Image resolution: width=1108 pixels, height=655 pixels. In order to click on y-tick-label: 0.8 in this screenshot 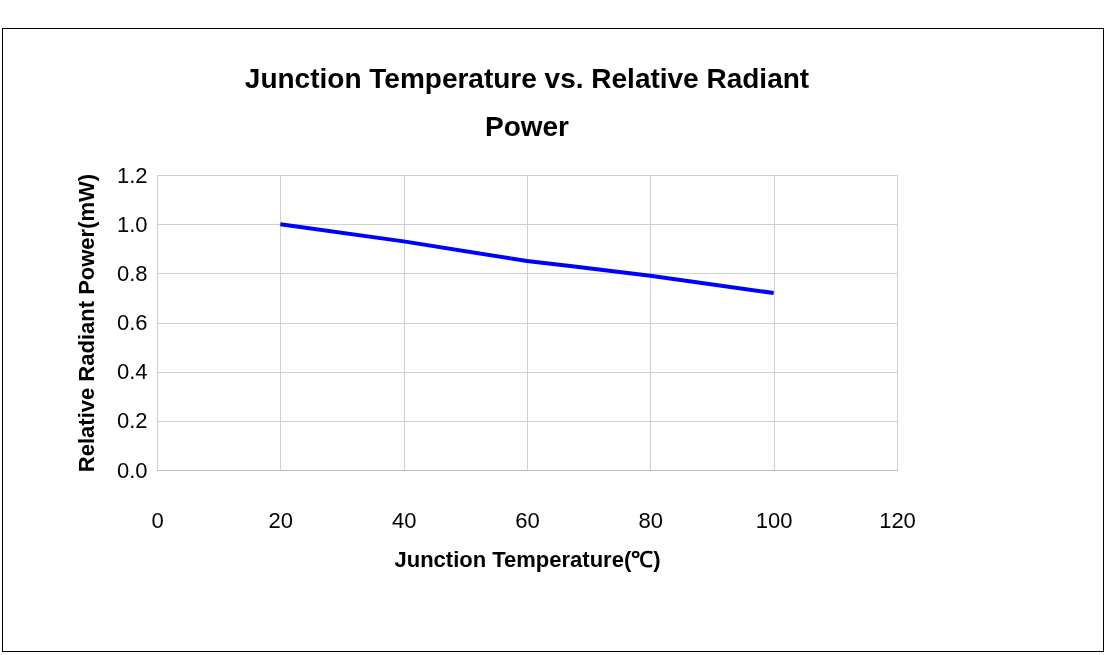, I will do `click(132, 273)`.